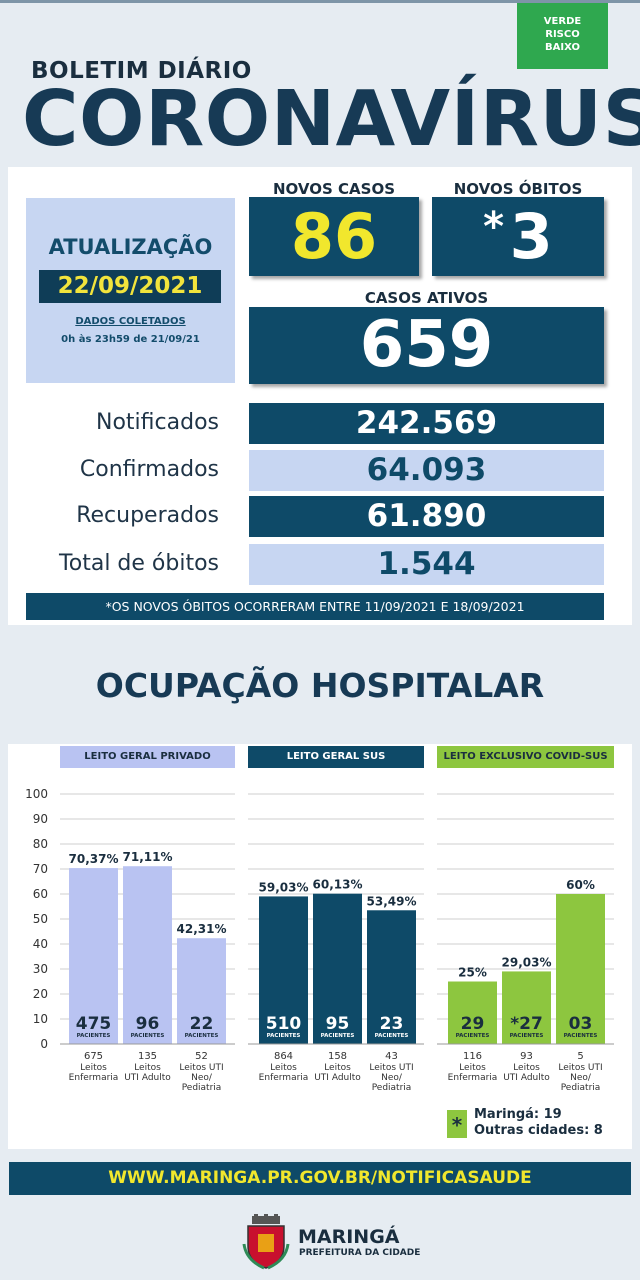 The height and width of the screenshot is (1280, 640). I want to click on active-cases-value: 659, so click(426, 345).